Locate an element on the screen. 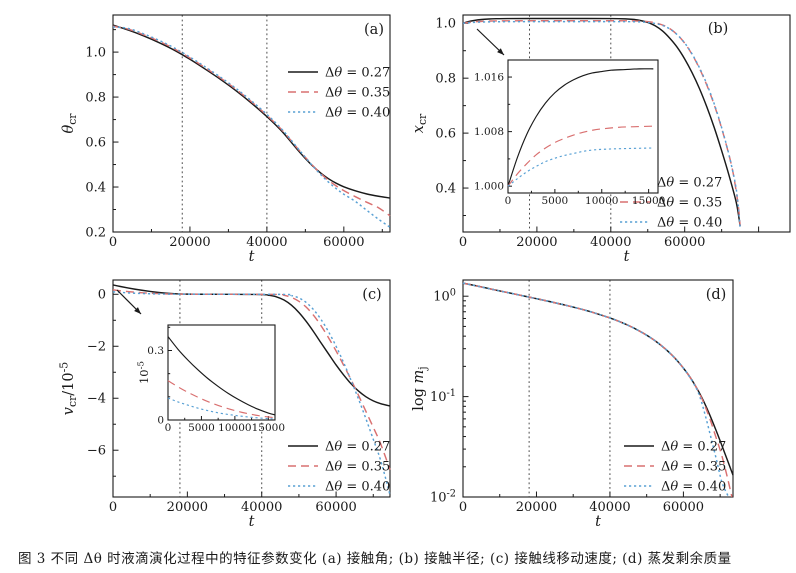 The image size is (796, 573). y-axis-label: log mj is located at coordinates (420, 388).